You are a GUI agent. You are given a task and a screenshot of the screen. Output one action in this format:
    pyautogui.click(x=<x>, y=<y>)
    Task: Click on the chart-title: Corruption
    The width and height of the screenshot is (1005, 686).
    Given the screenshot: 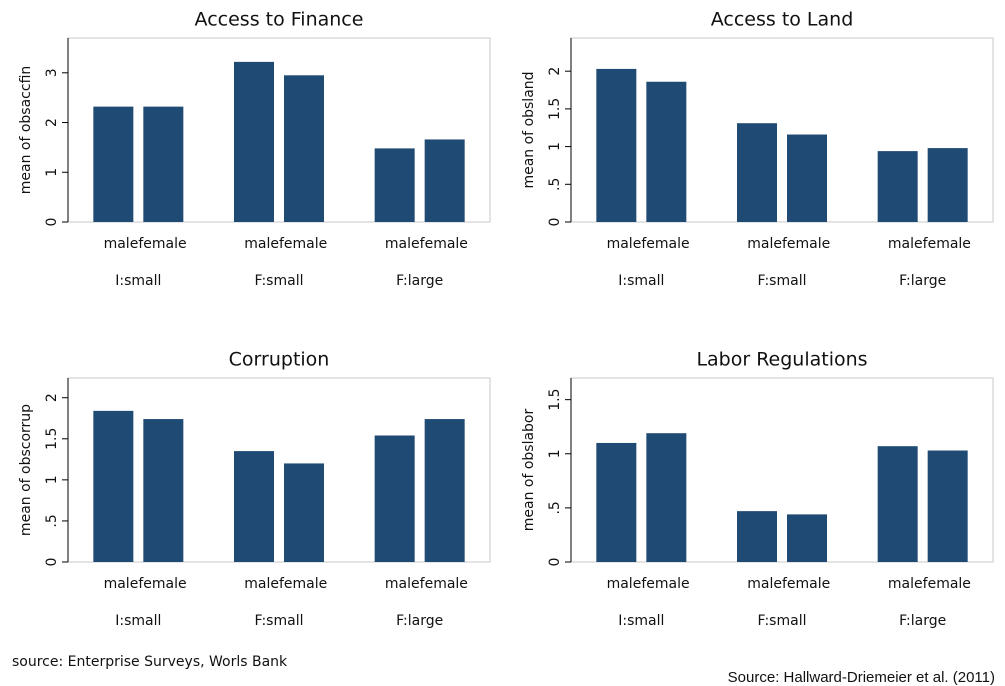 What is the action you would take?
    pyautogui.click(x=279, y=360)
    